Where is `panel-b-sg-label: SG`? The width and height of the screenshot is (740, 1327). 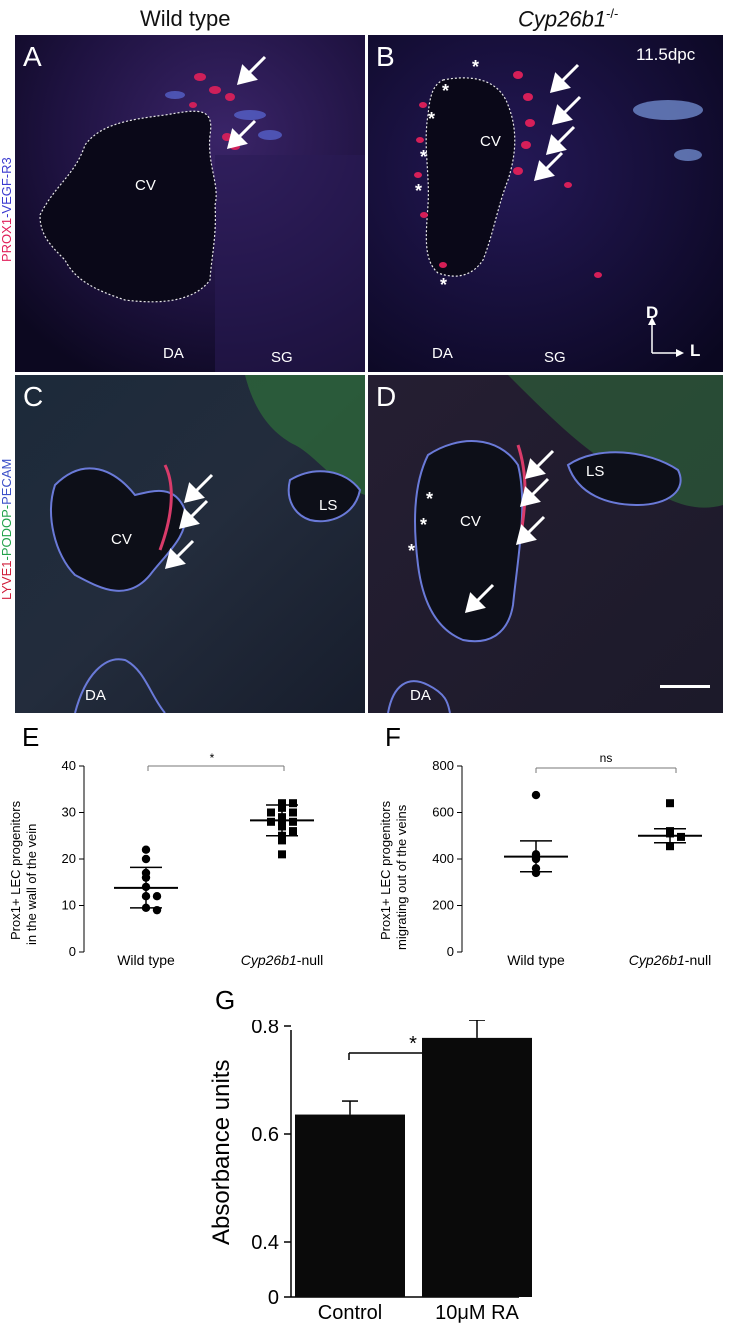
panel-b-sg-label: SG is located at coordinates (555, 357).